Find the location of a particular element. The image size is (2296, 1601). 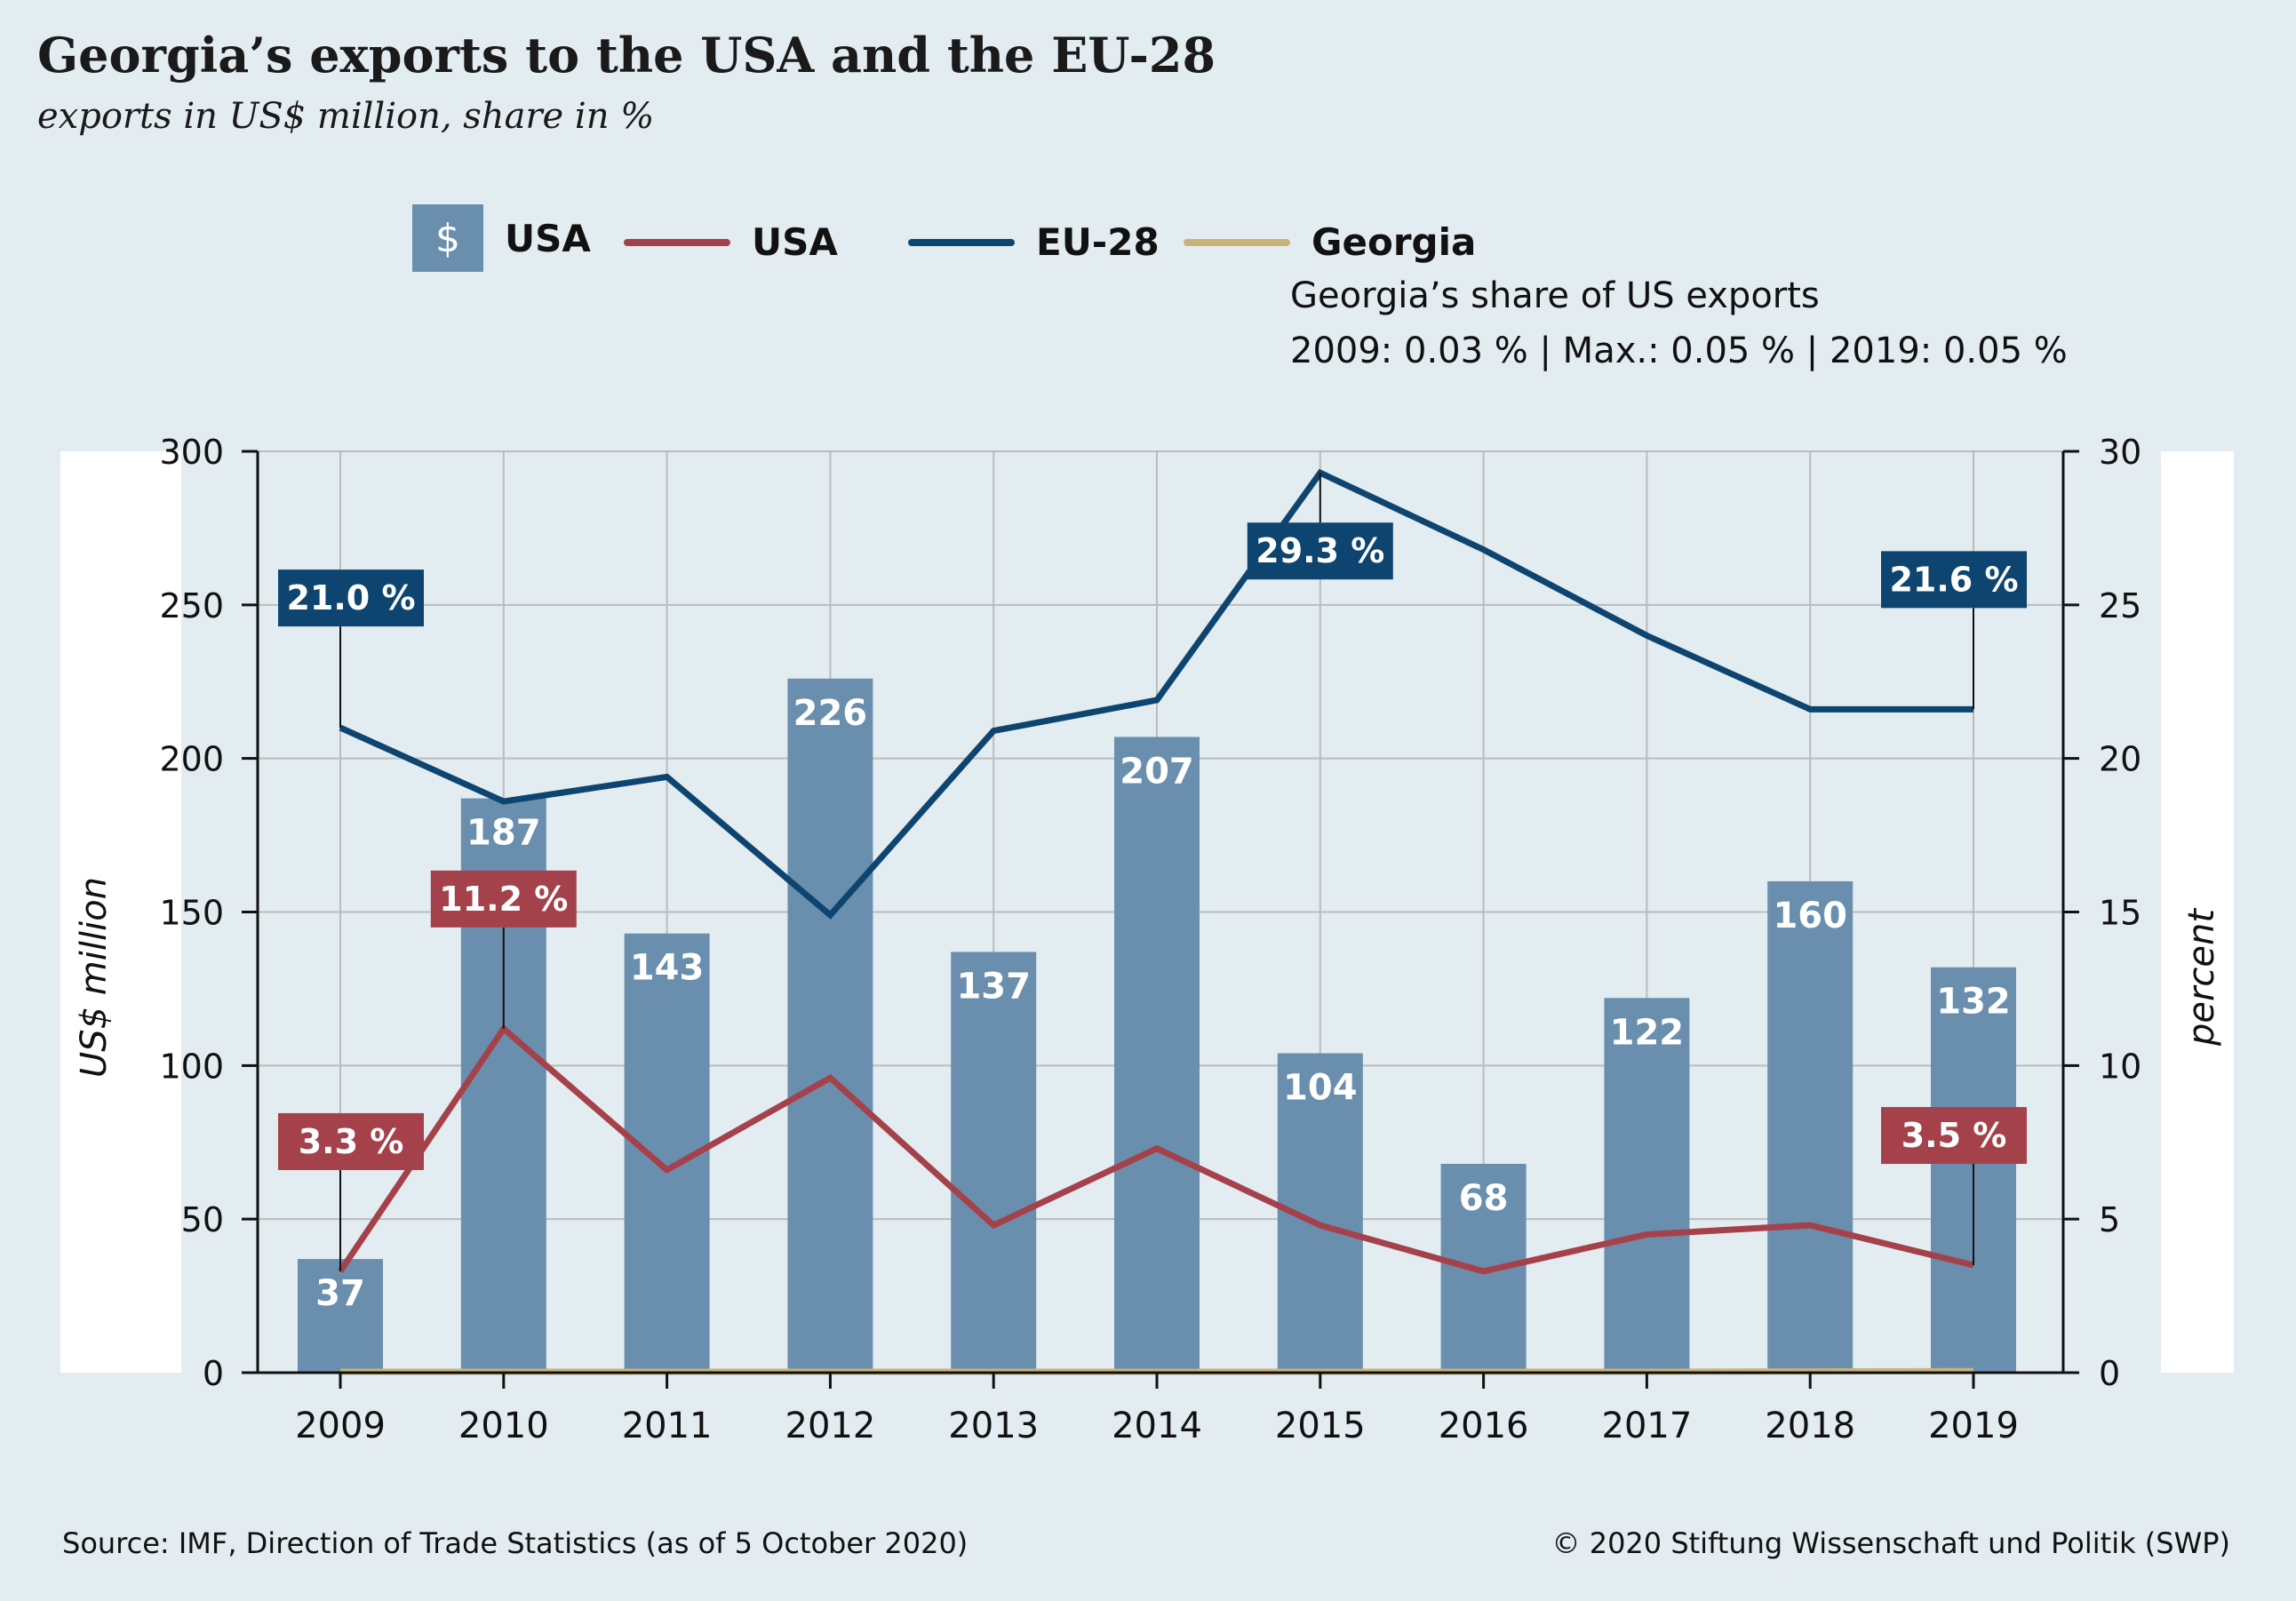

x-tick-label: 2009 is located at coordinates (341, 1426).